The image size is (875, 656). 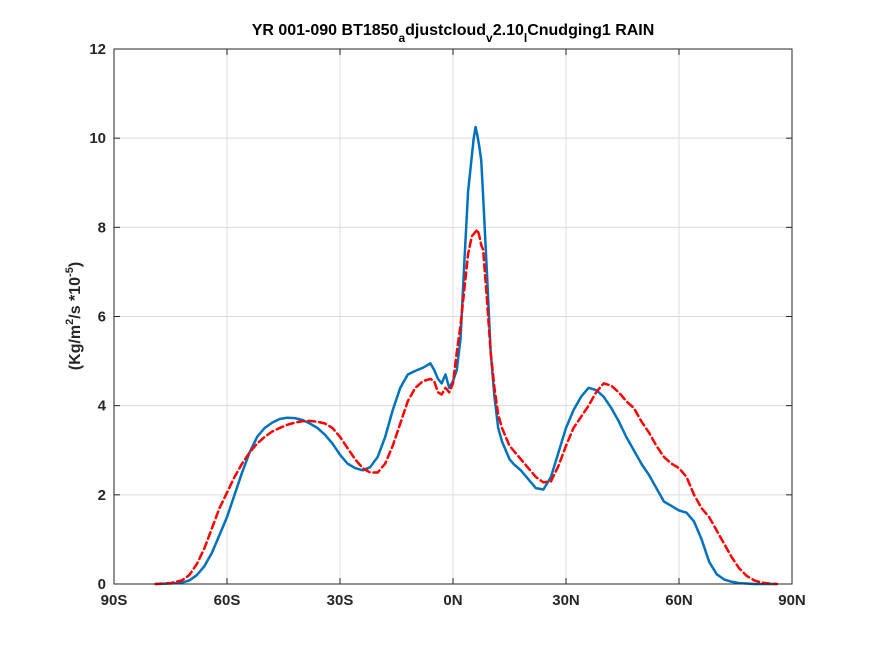 I want to click on x-tick-labels: 90S 60S 30S 0N 30N 60N 90N, so click(x=453, y=600).